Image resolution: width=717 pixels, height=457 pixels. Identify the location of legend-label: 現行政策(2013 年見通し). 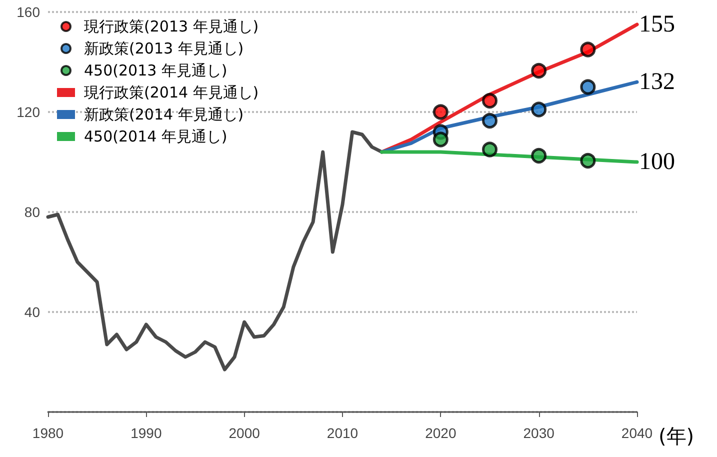
(171, 27).